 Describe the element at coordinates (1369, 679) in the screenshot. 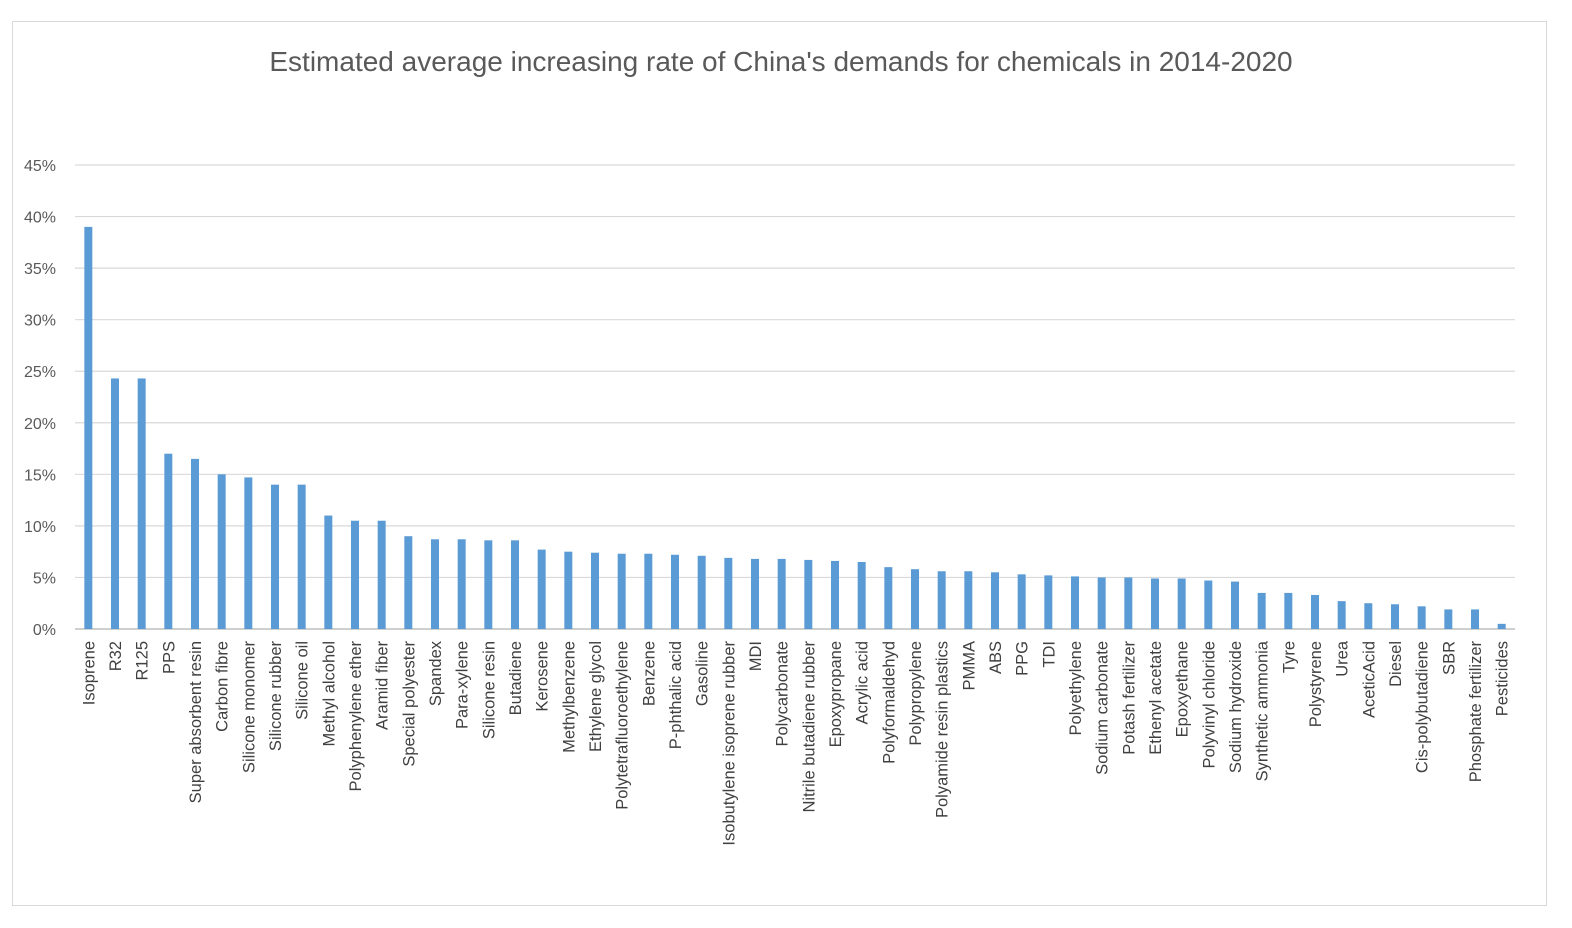

I see `x-category-label: AceticAcid` at that location.